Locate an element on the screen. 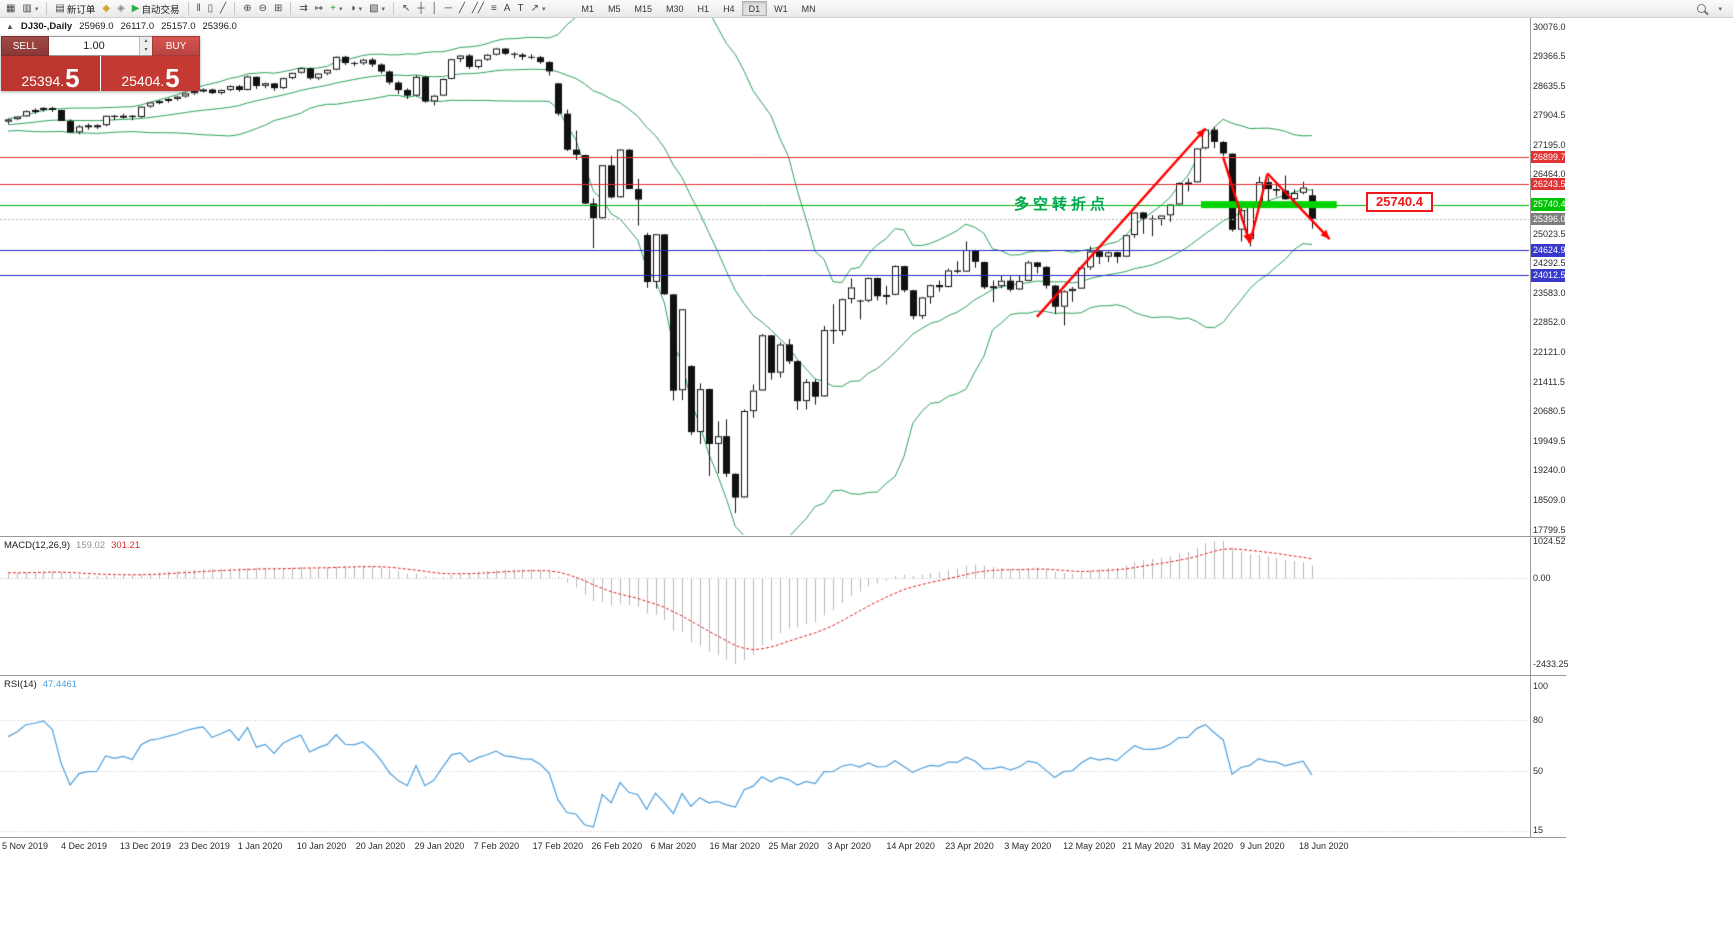 The height and width of the screenshot is (944, 1733). rsi-scale-label: 80 is located at coordinates (1538, 719).